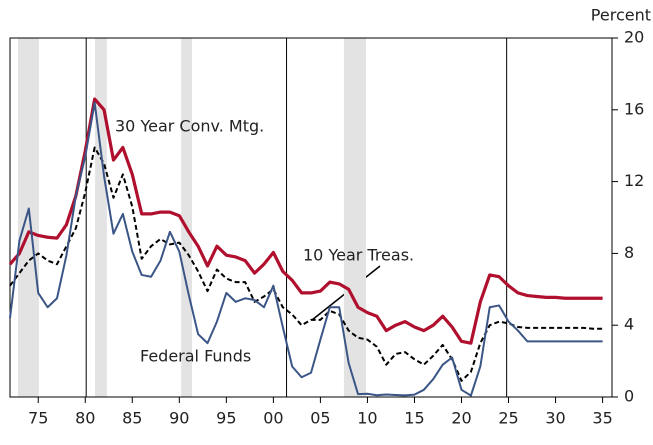 This screenshot has width=653, height=445. Describe the element at coordinates (38, 418) in the screenshot. I see `x-tick-label: 75` at that location.